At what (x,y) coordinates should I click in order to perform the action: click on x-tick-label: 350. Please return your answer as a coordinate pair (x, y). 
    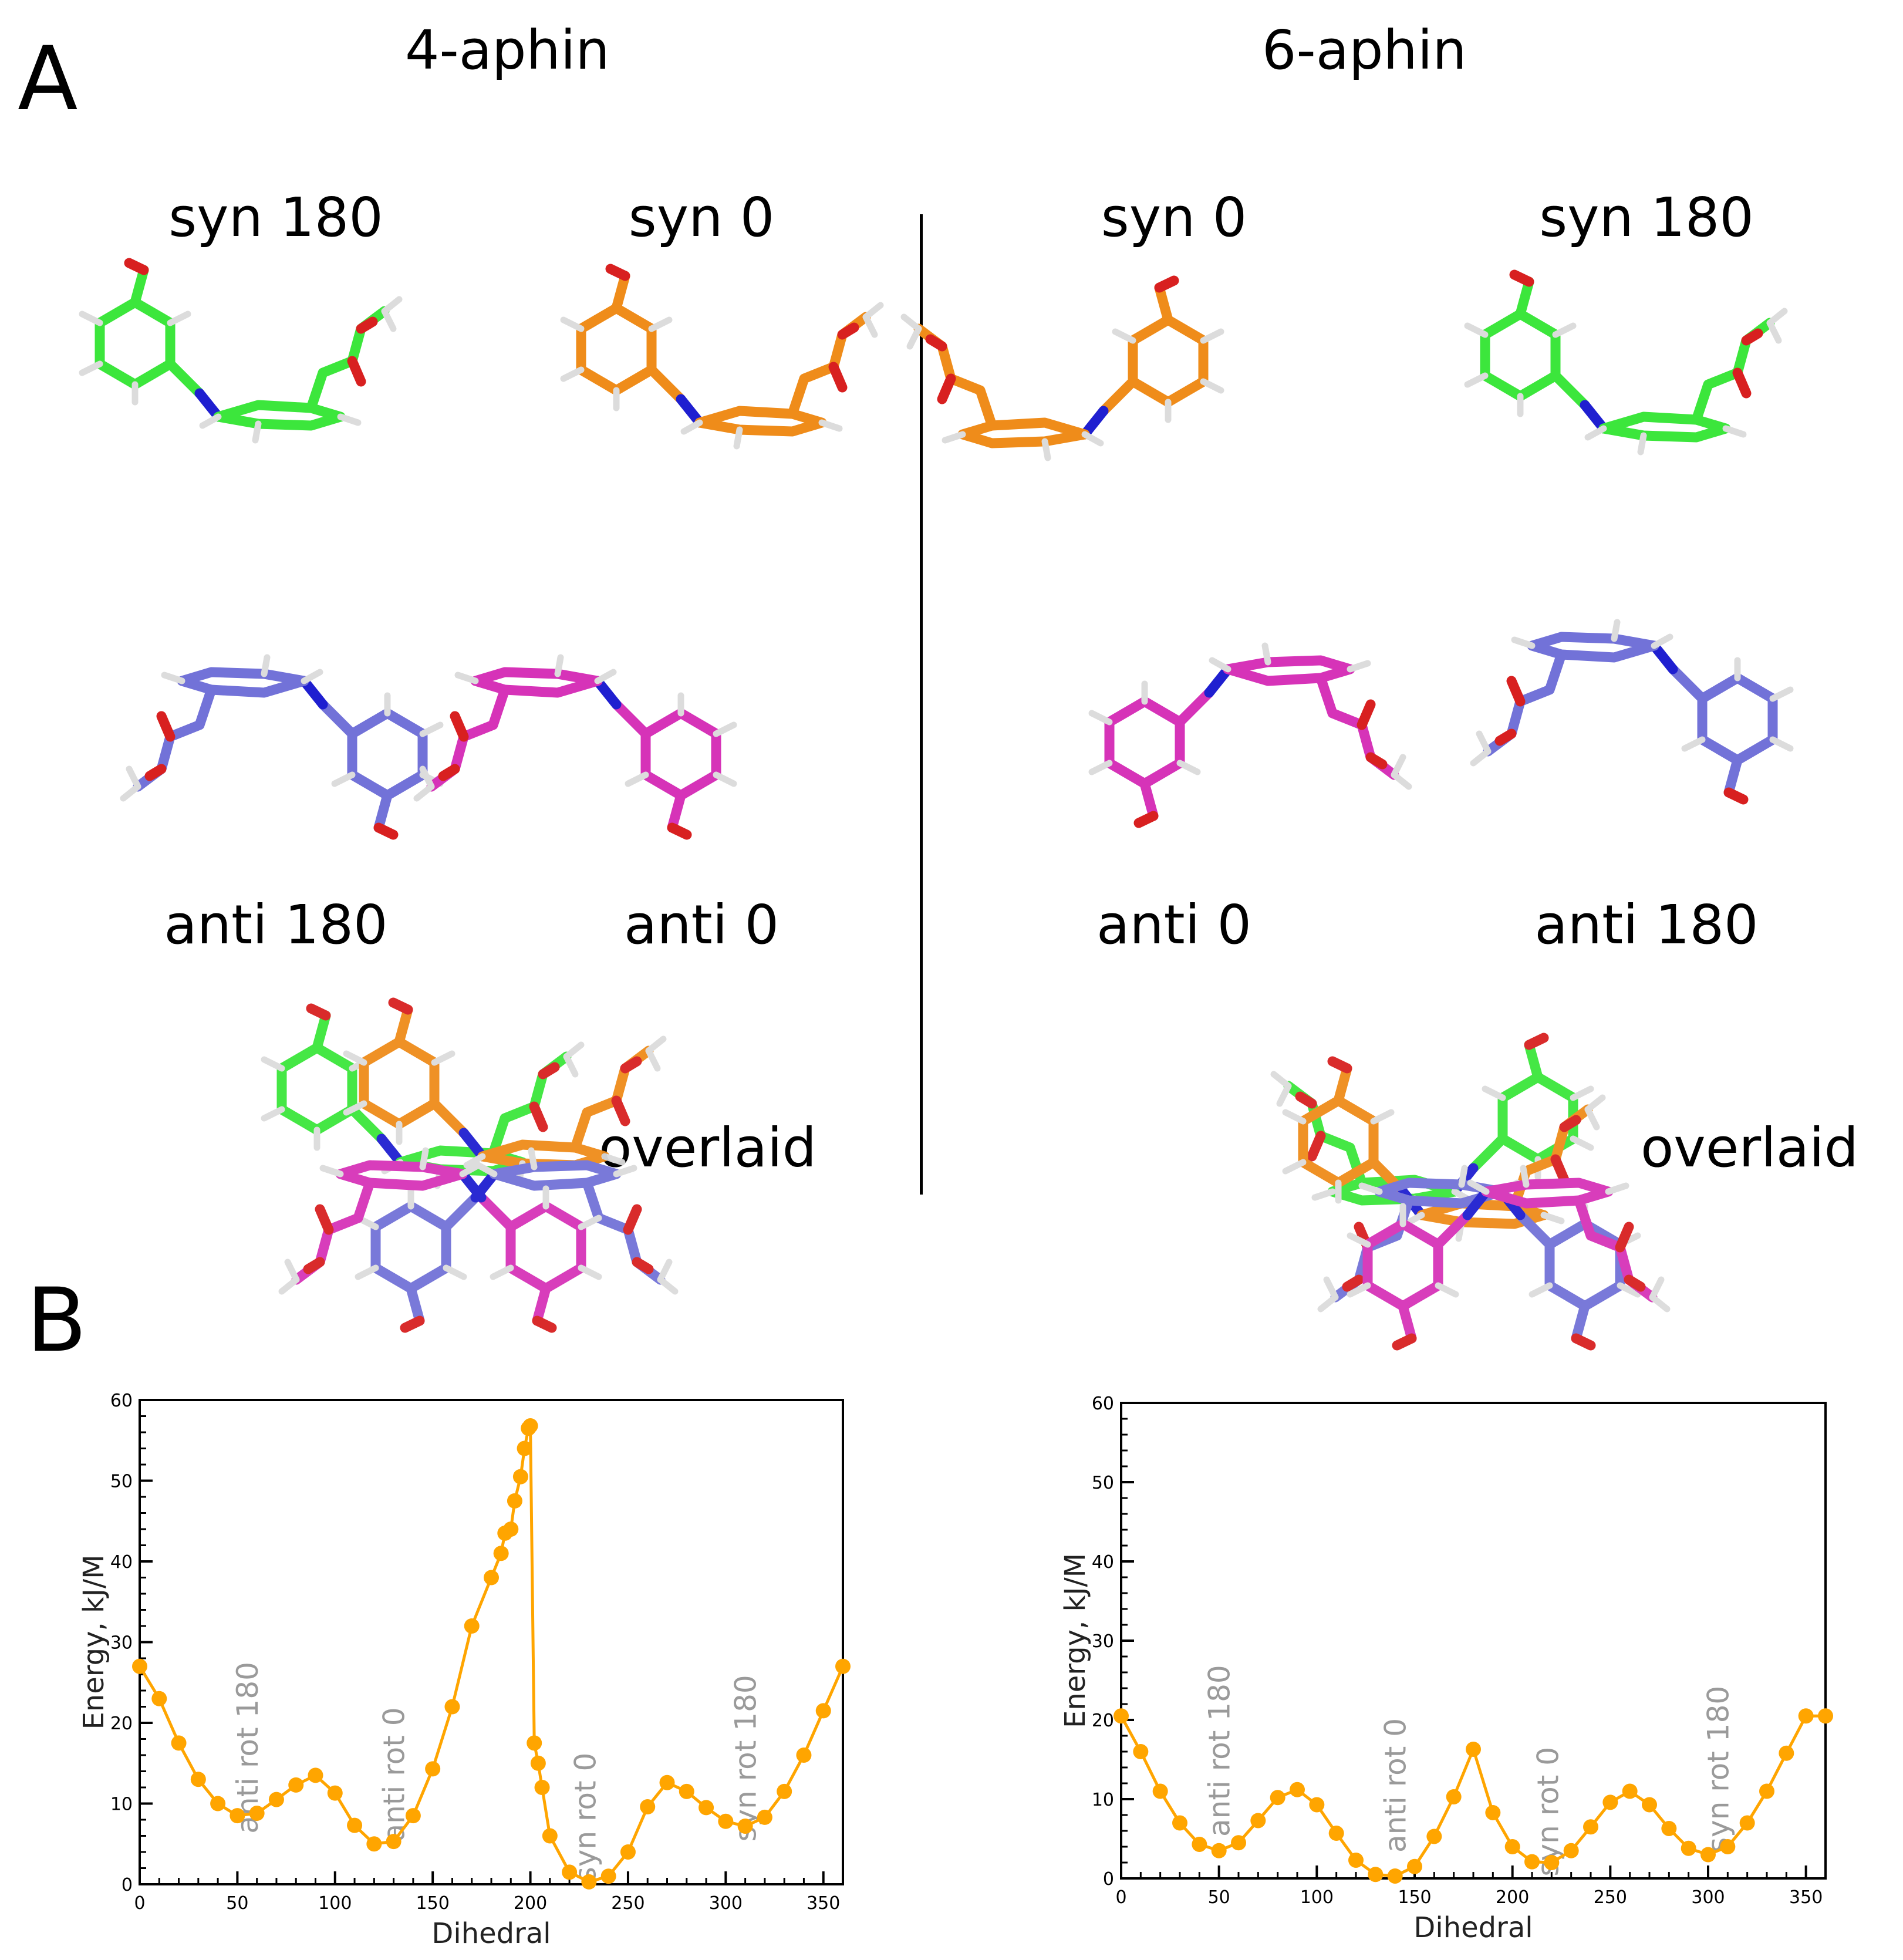
    Looking at the image, I should click on (823, 1903).